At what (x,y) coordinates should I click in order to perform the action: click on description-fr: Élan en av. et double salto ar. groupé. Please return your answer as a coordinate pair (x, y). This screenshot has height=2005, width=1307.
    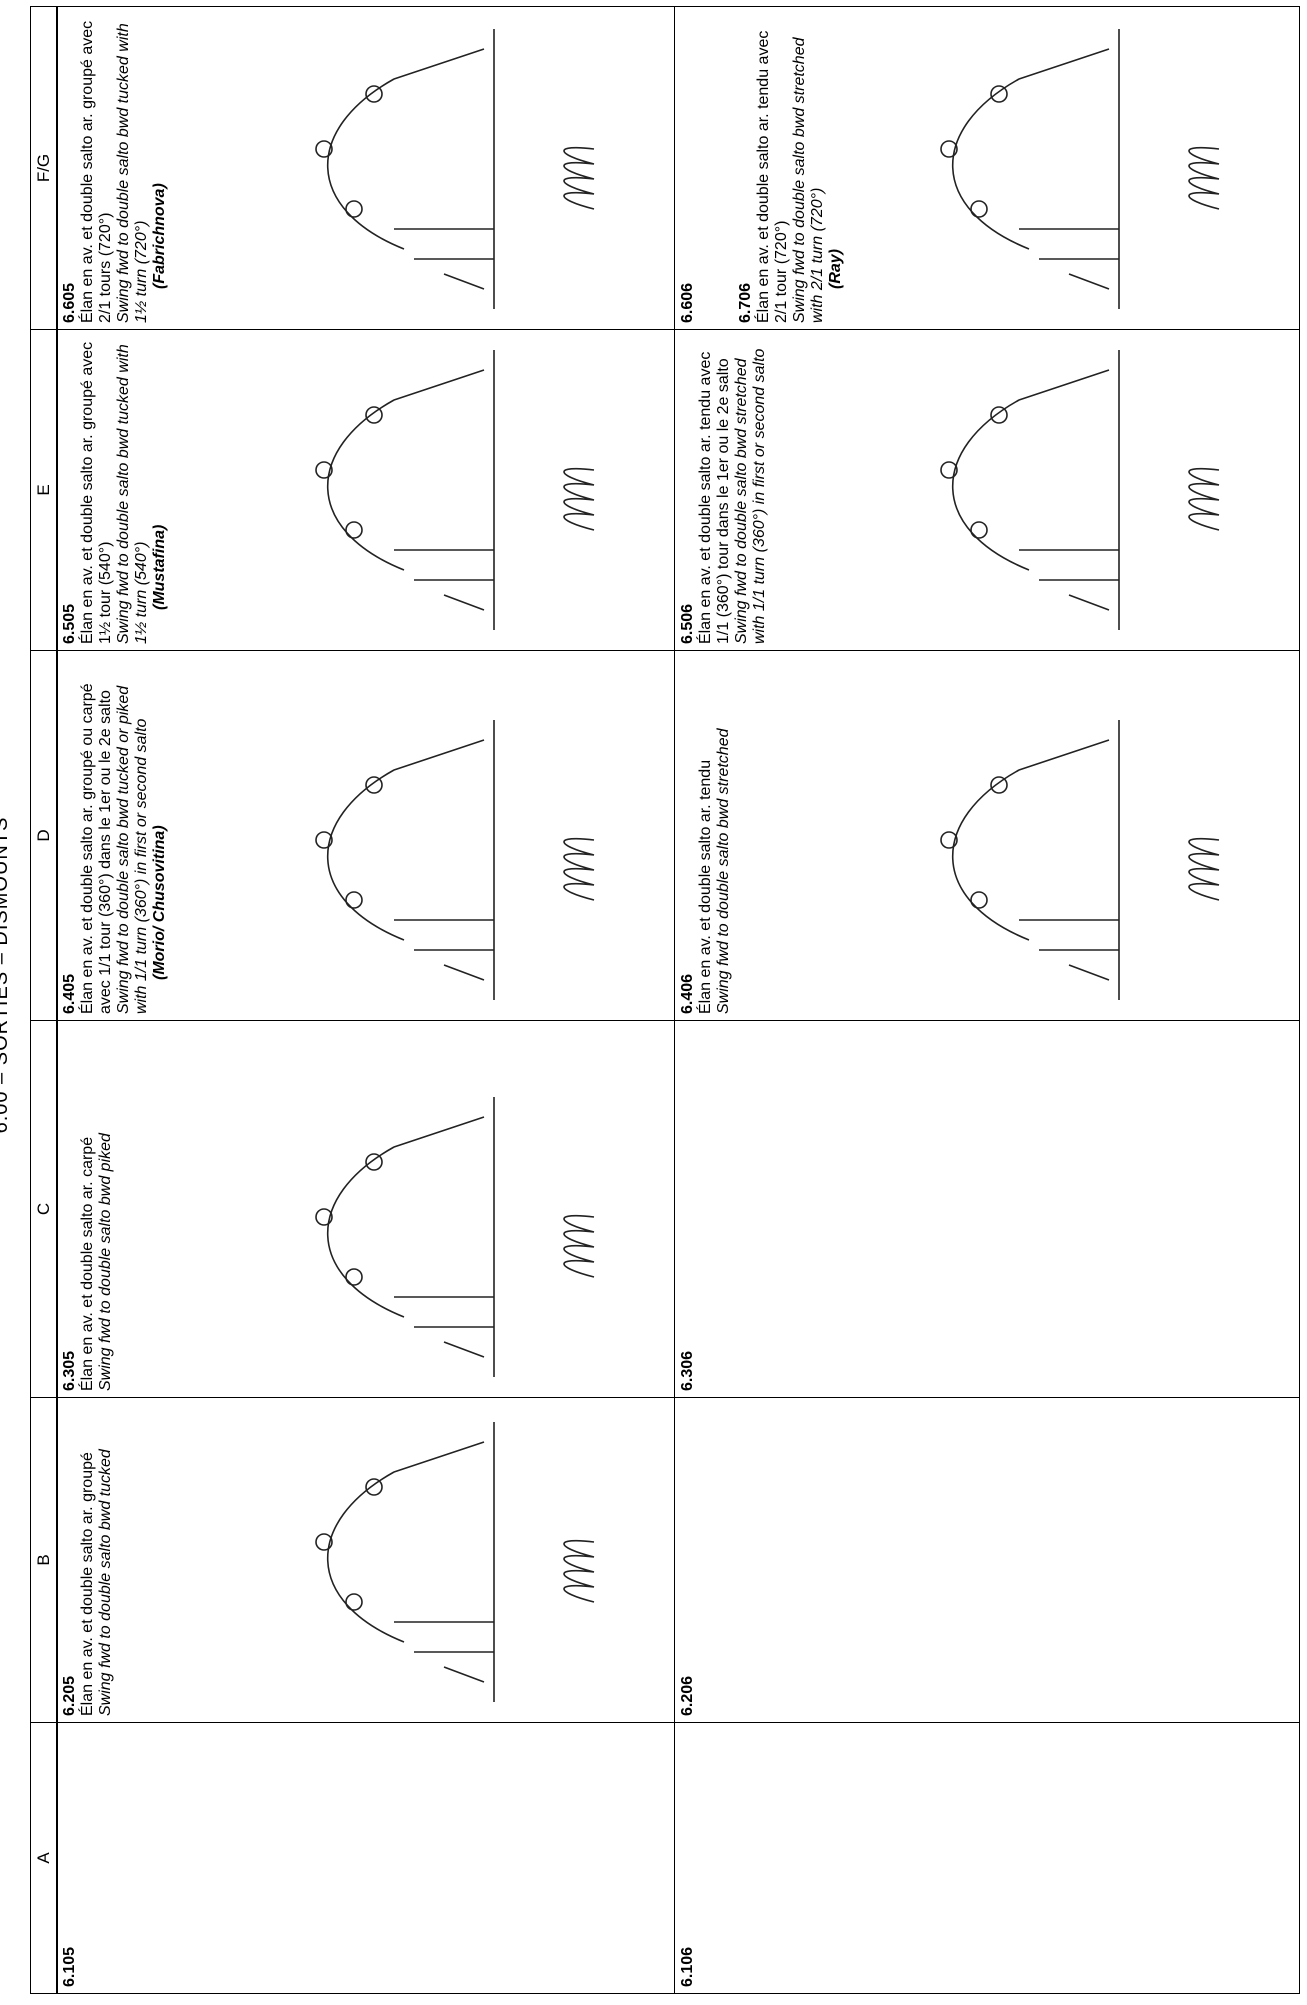
    Looking at the image, I should click on (87, 1584).